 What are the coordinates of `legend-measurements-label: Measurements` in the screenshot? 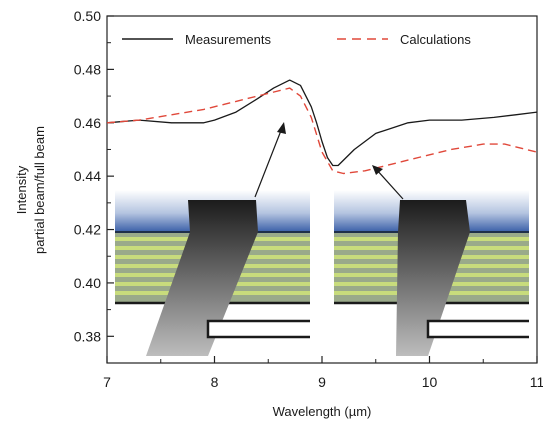 It's located at (228, 39).